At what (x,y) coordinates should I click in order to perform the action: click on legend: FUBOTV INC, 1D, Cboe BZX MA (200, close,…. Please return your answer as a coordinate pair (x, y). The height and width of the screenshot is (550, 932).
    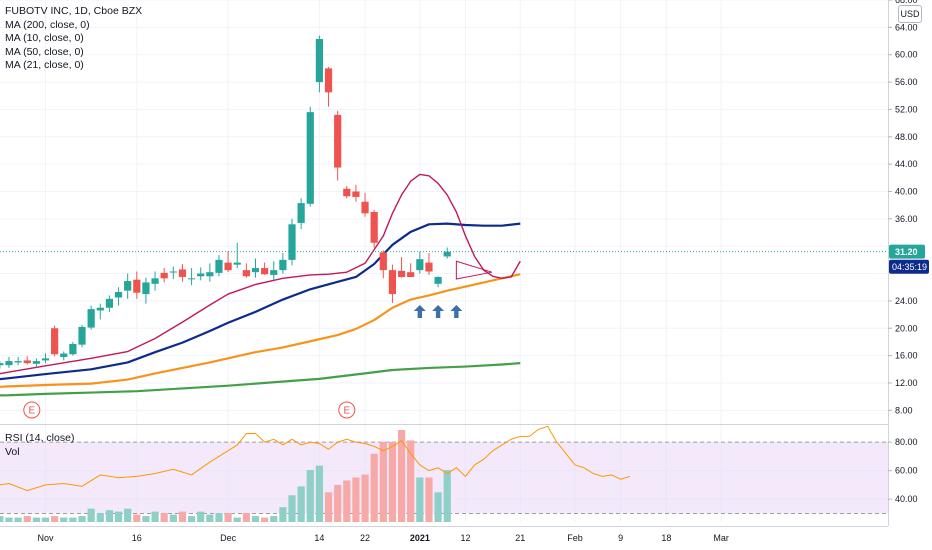
    Looking at the image, I should click on (73, 39).